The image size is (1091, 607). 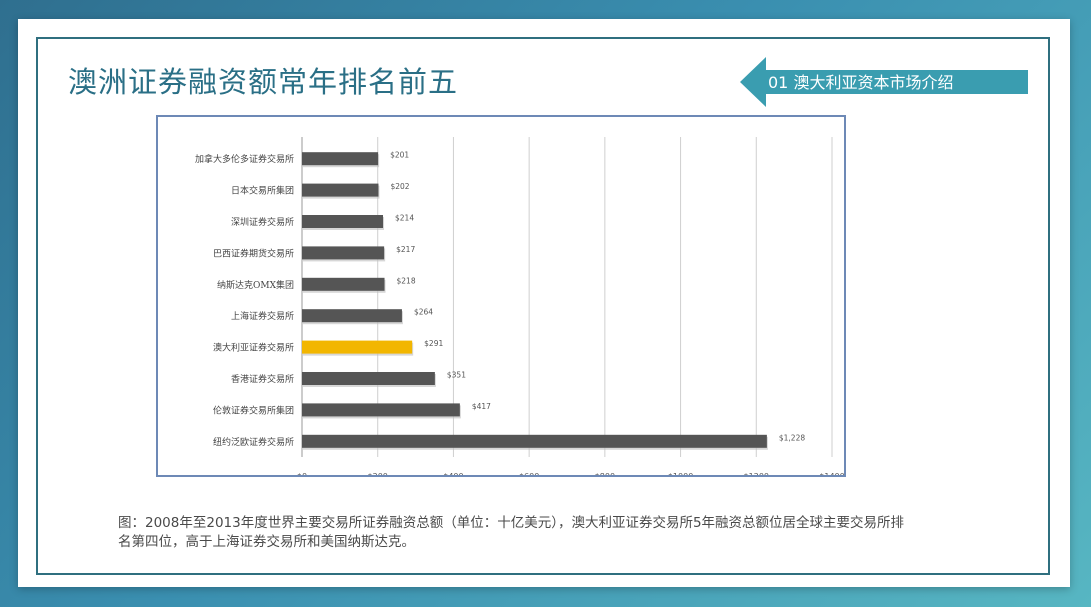 What do you see at coordinates (253, 442) in the screenshot?
I see `category-label: 纽约泛欧证券交易所` at bounding box center [253, 442].